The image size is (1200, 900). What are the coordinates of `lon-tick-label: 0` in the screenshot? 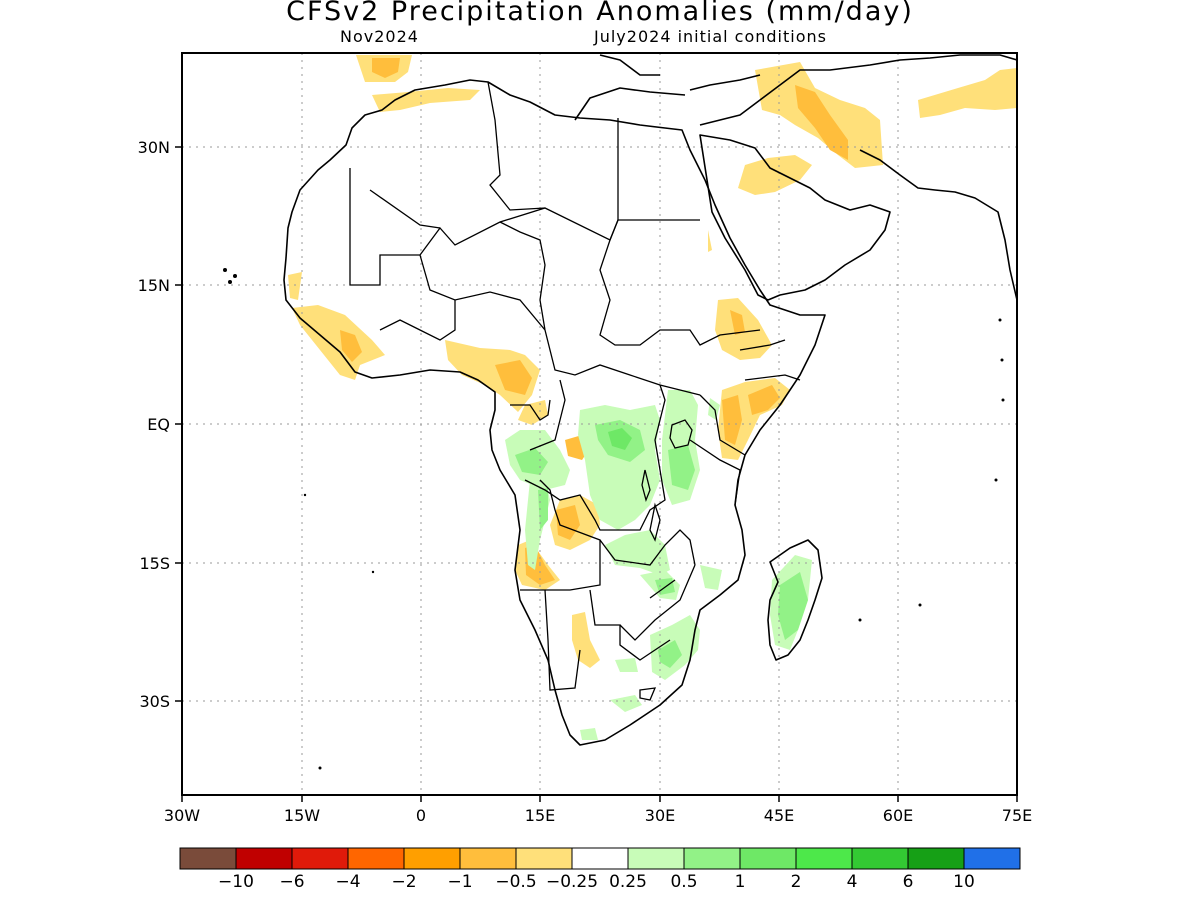 It's located at (421, 815).